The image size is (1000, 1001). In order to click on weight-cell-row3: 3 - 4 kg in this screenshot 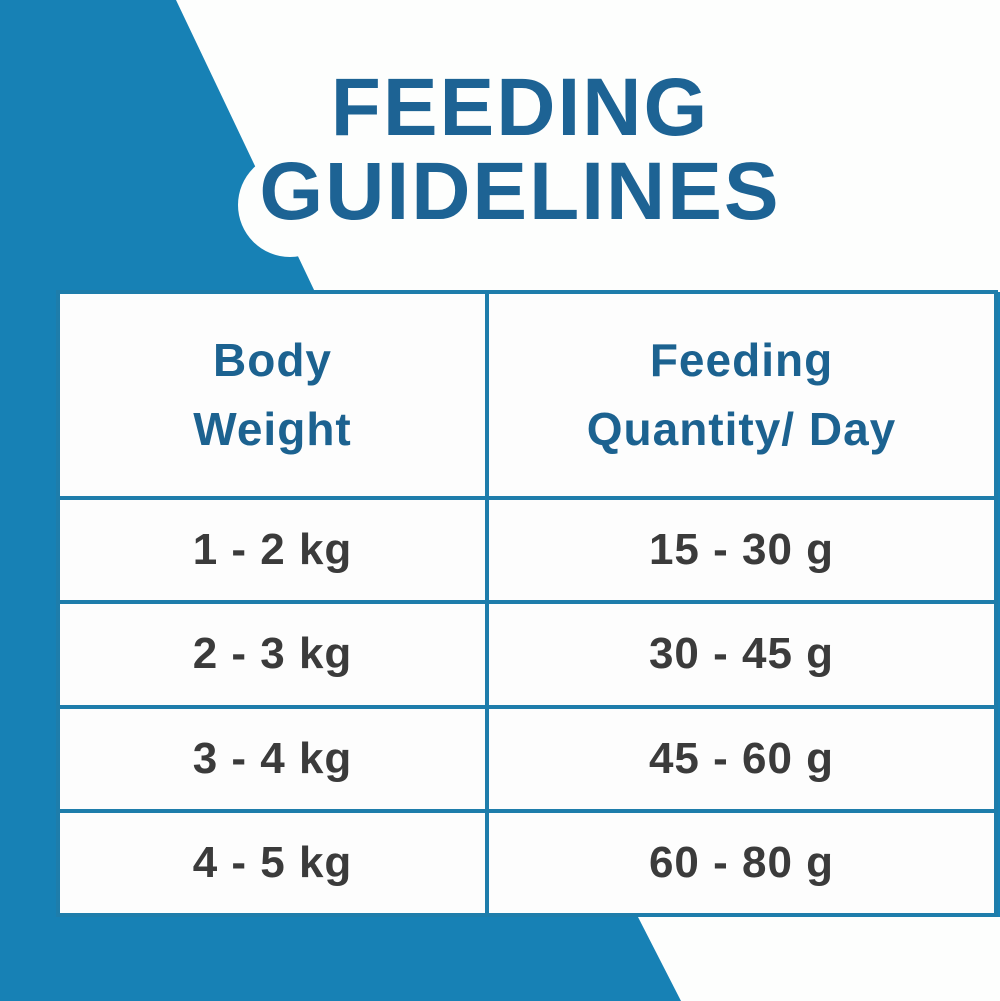, I will do `click(272, 758)`.